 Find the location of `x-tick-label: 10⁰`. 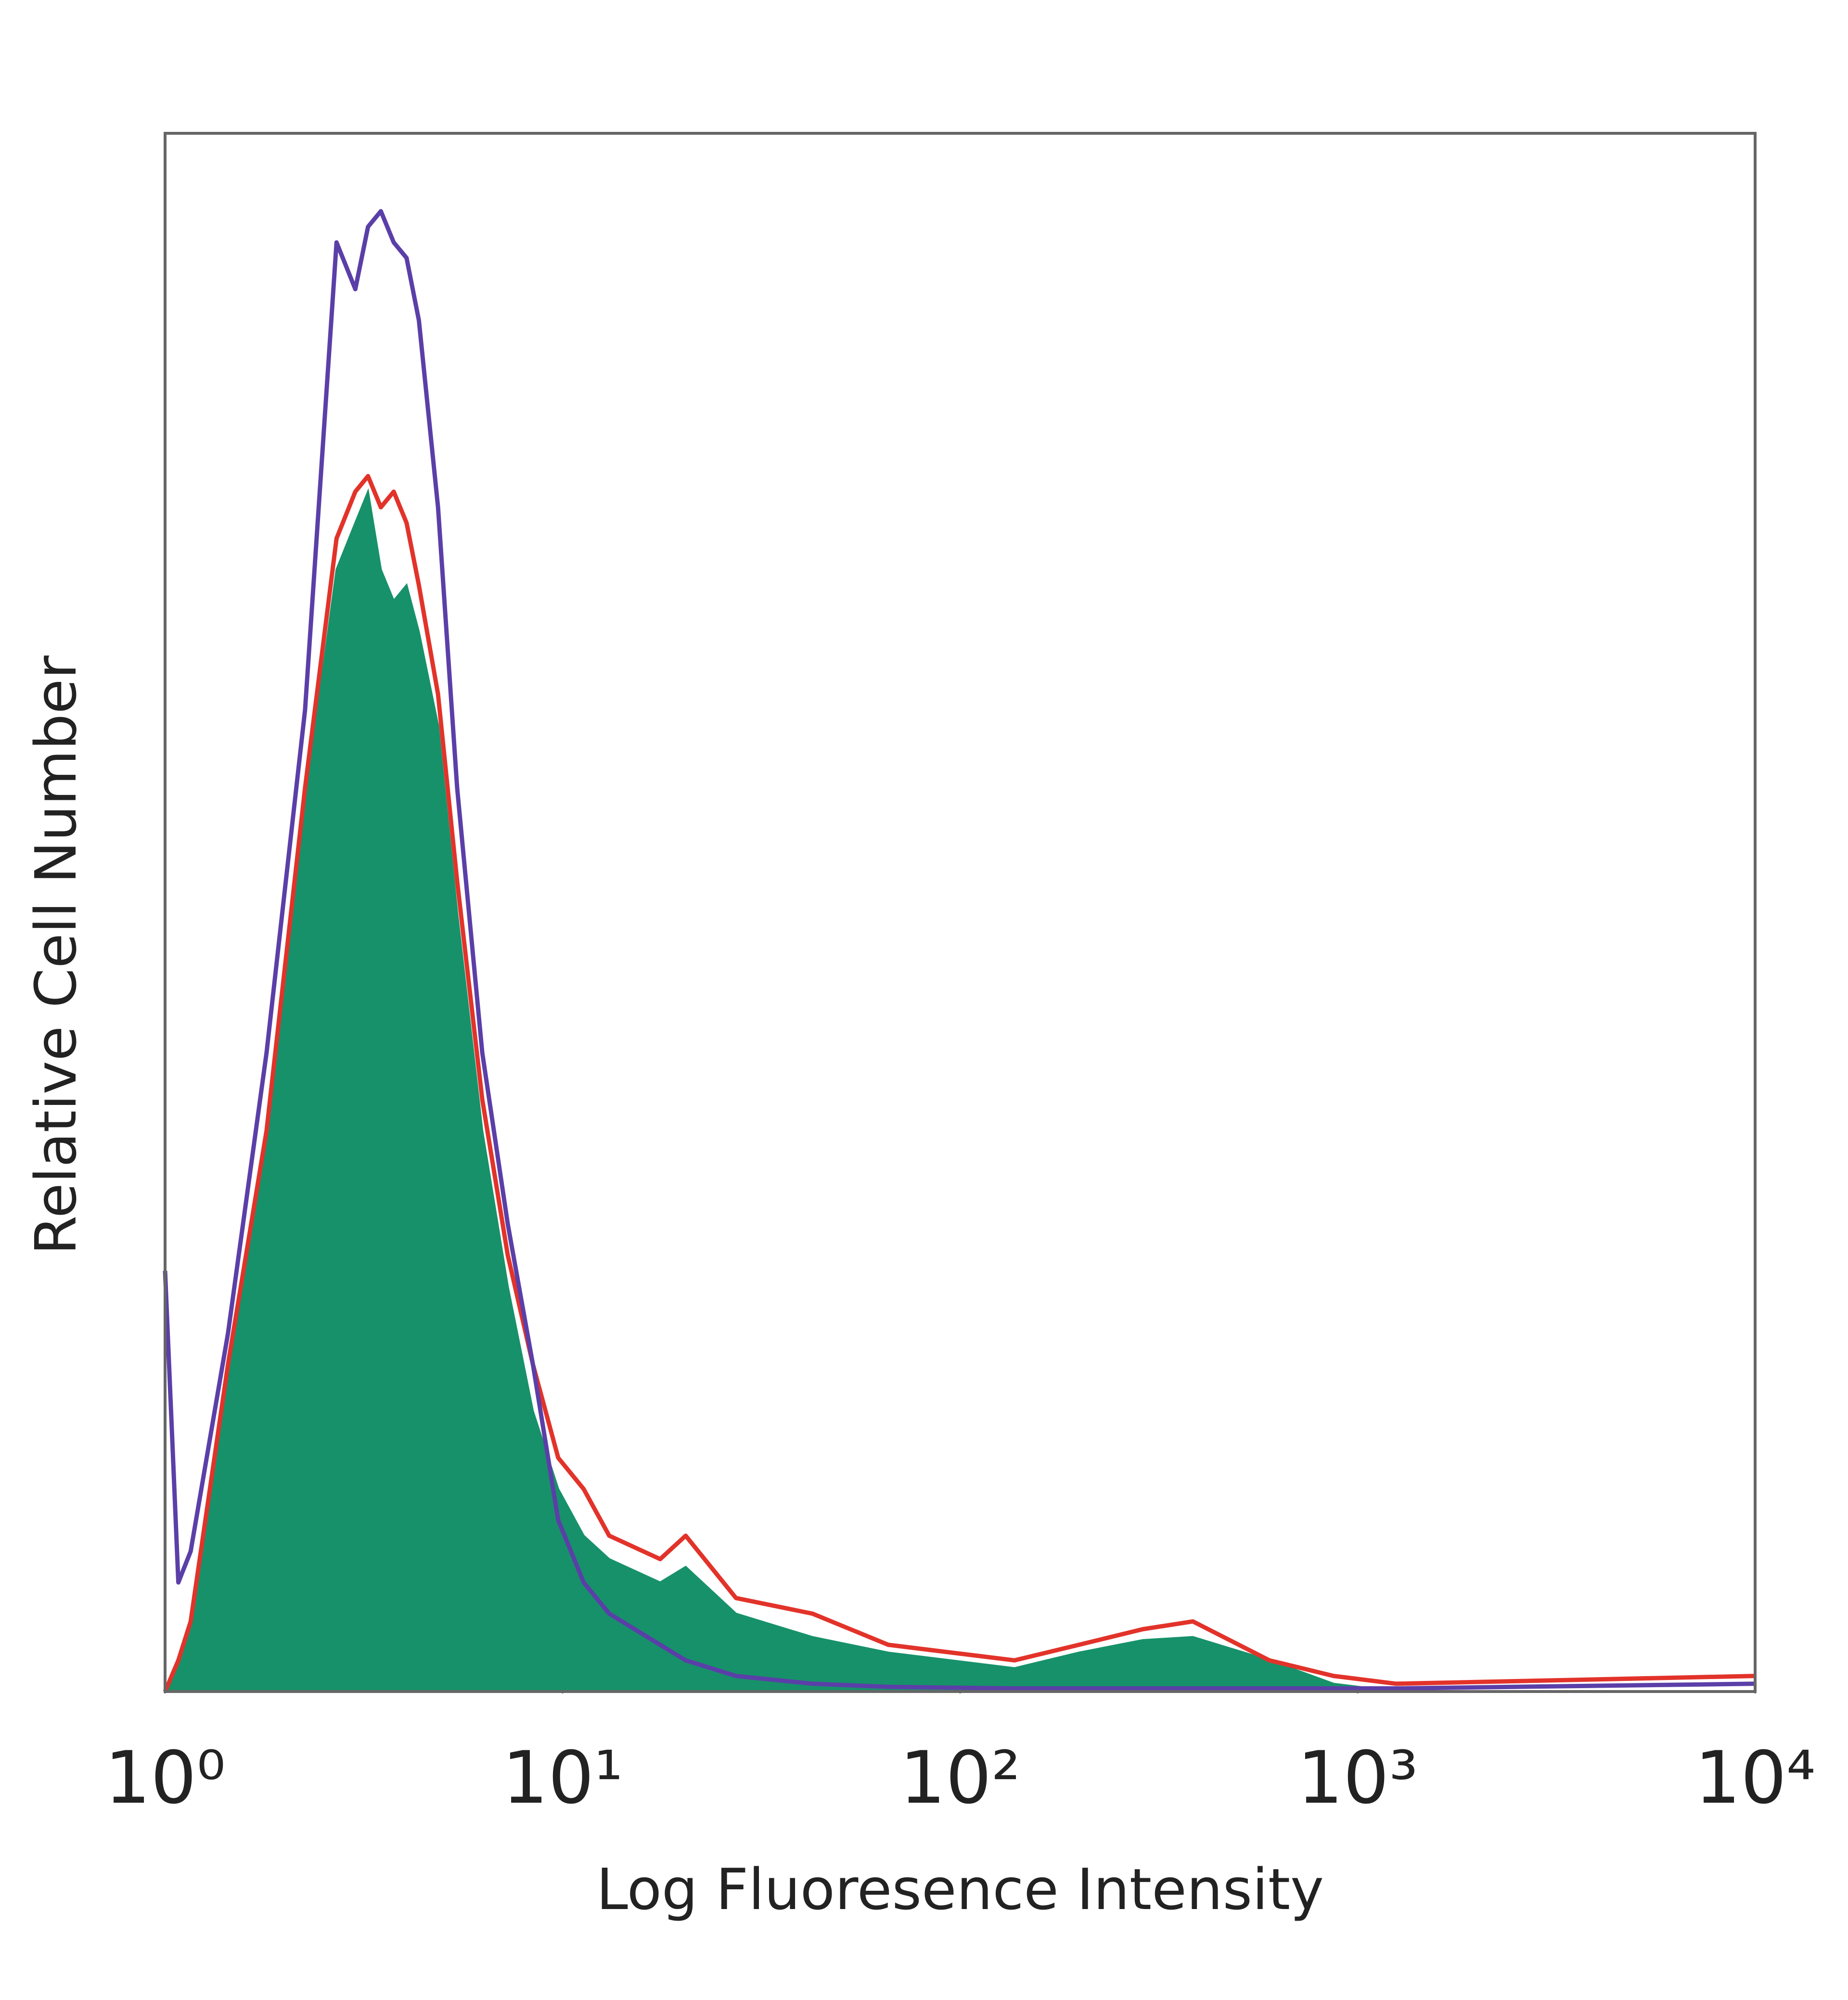

x-tick-label: 10⁰ is located at coordinates (164, 1778).